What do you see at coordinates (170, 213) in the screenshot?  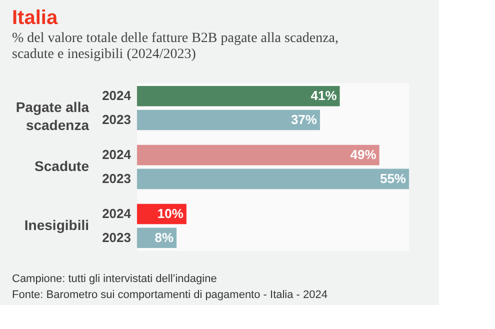 I see `data-label: 10%` at bounding box center [170, 213].